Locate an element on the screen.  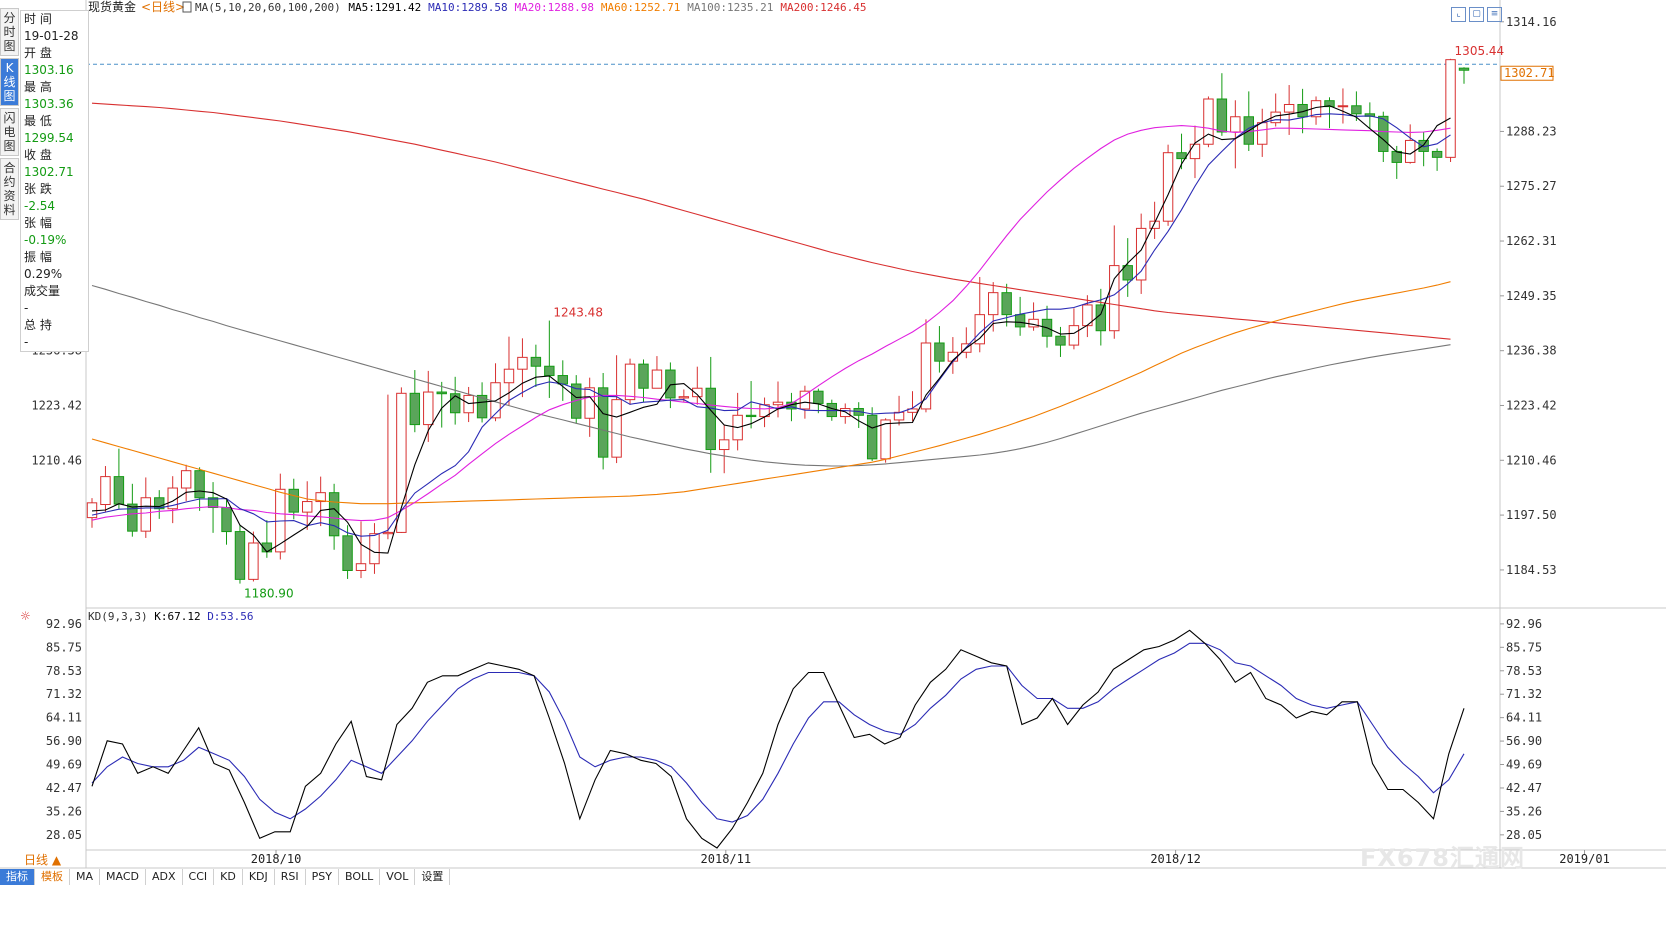
tab-boll: BOLL is located at coordinates (360, 877).